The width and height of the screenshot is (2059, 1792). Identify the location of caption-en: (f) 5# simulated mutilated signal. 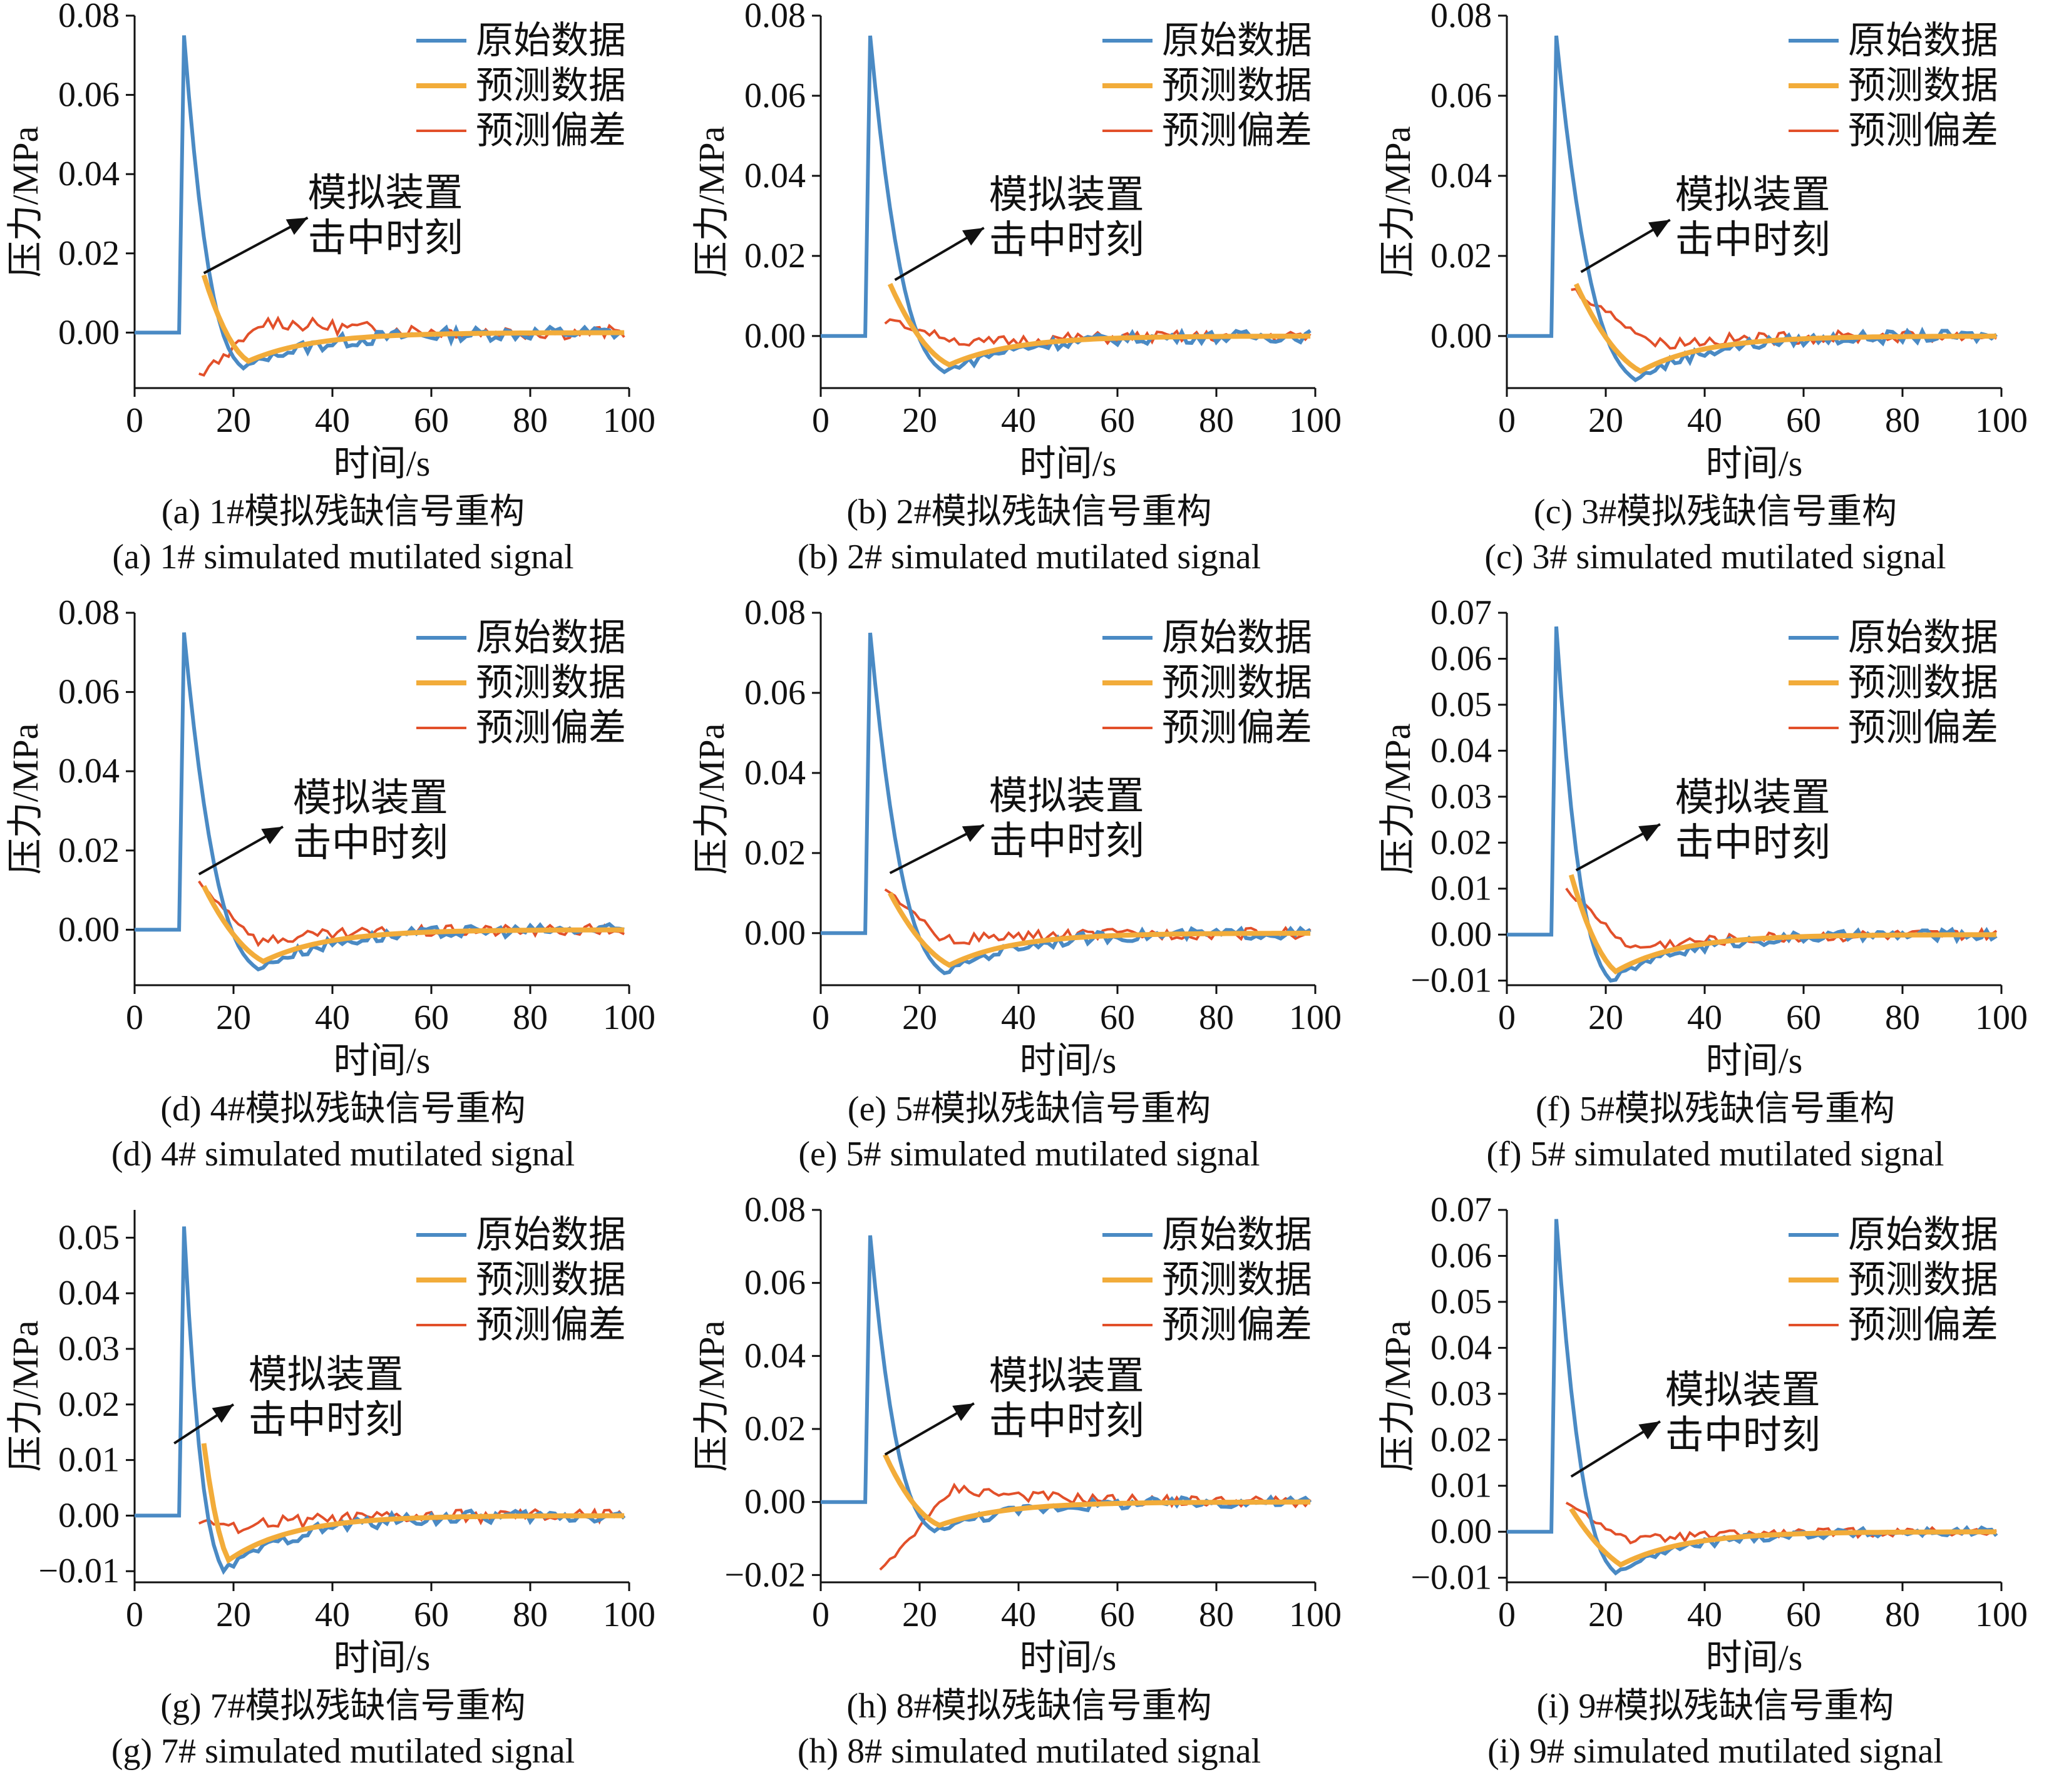
(1715, 1154).